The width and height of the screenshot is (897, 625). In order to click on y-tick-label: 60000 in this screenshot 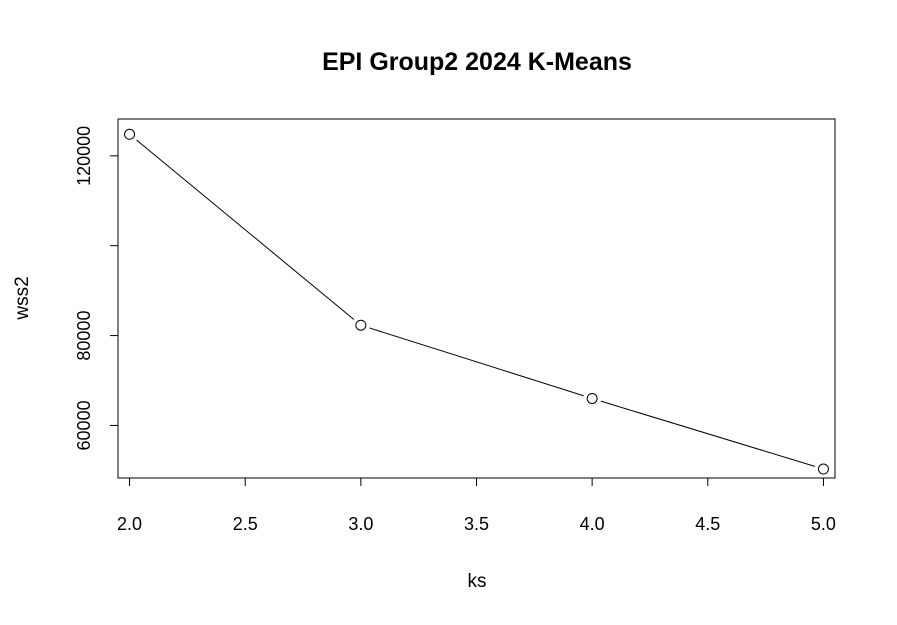, I will do `click(84, 425)`.